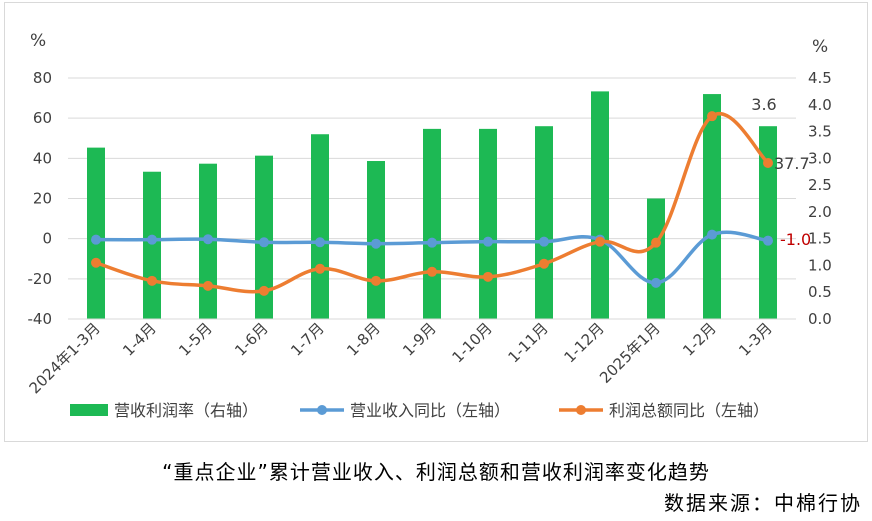  I want to click on legend-label: 营收利润率（右轴）, so click(186, 410).